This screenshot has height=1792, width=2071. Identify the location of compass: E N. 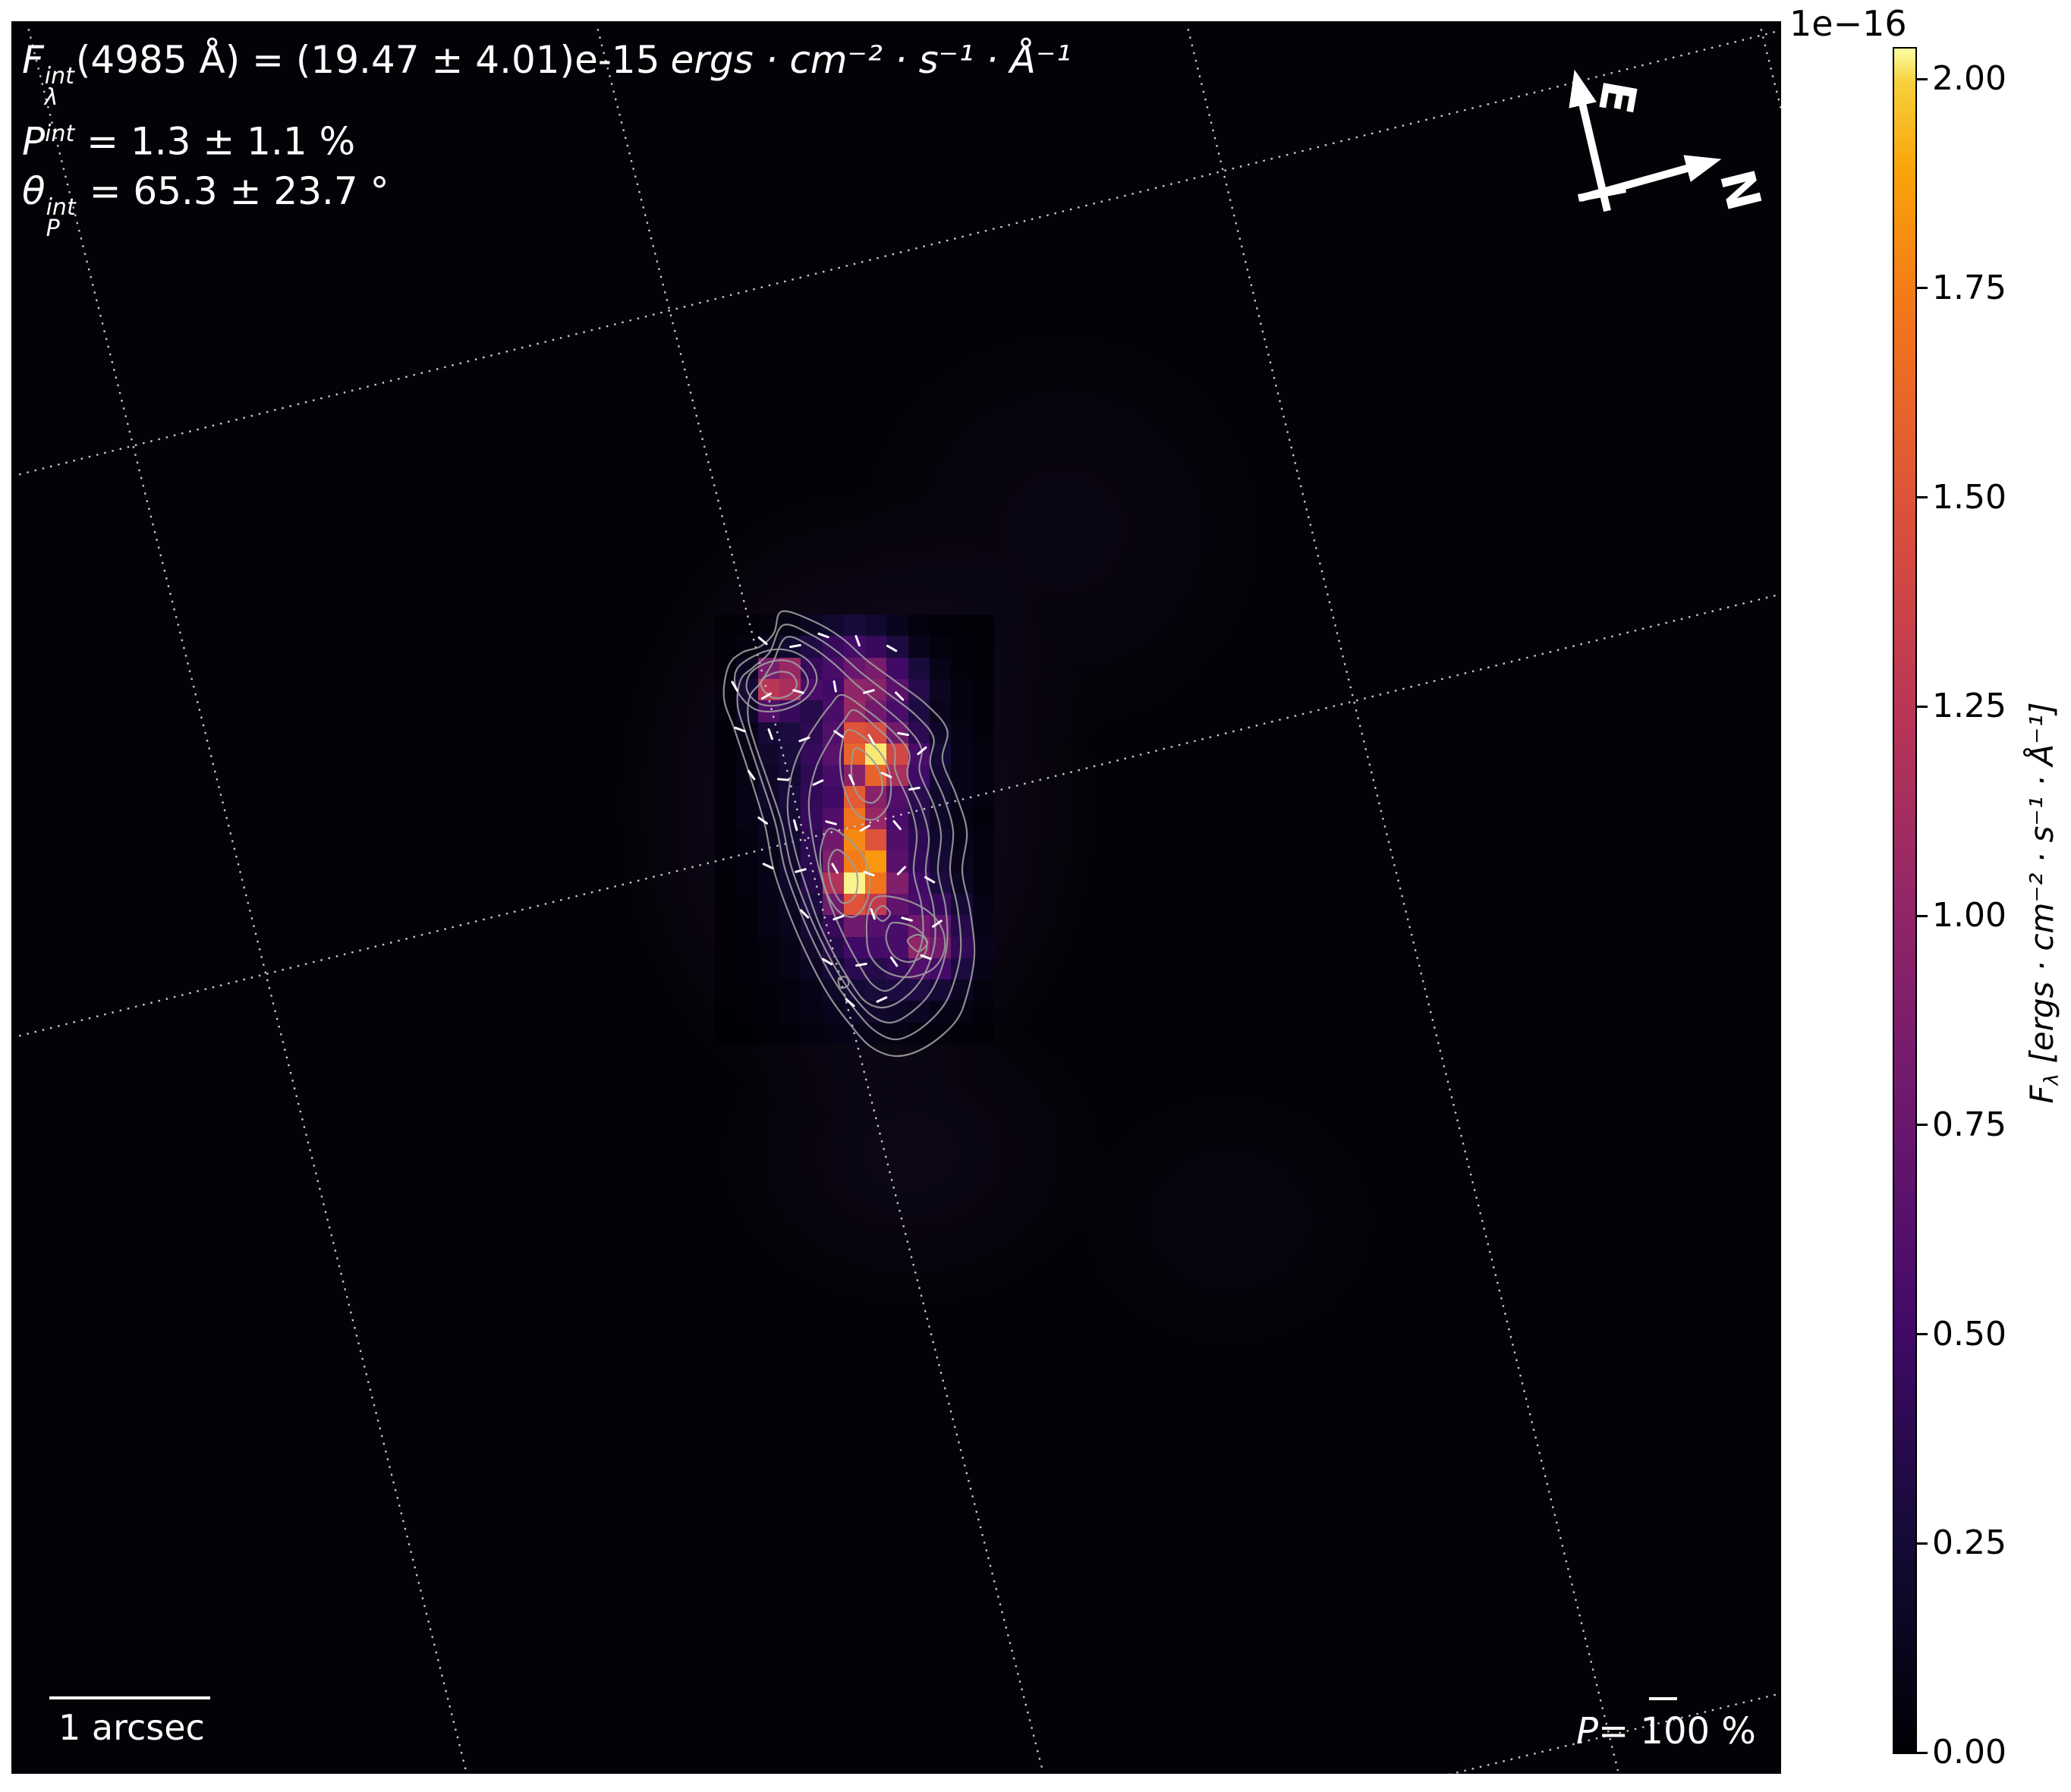
(1670, 142).